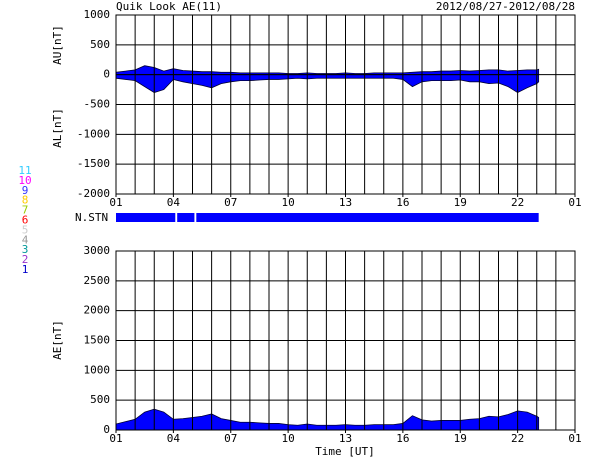 The height and width of the screenshot is (460, 590). I want to click on y-tick-label: 1500, so click(97, 340).